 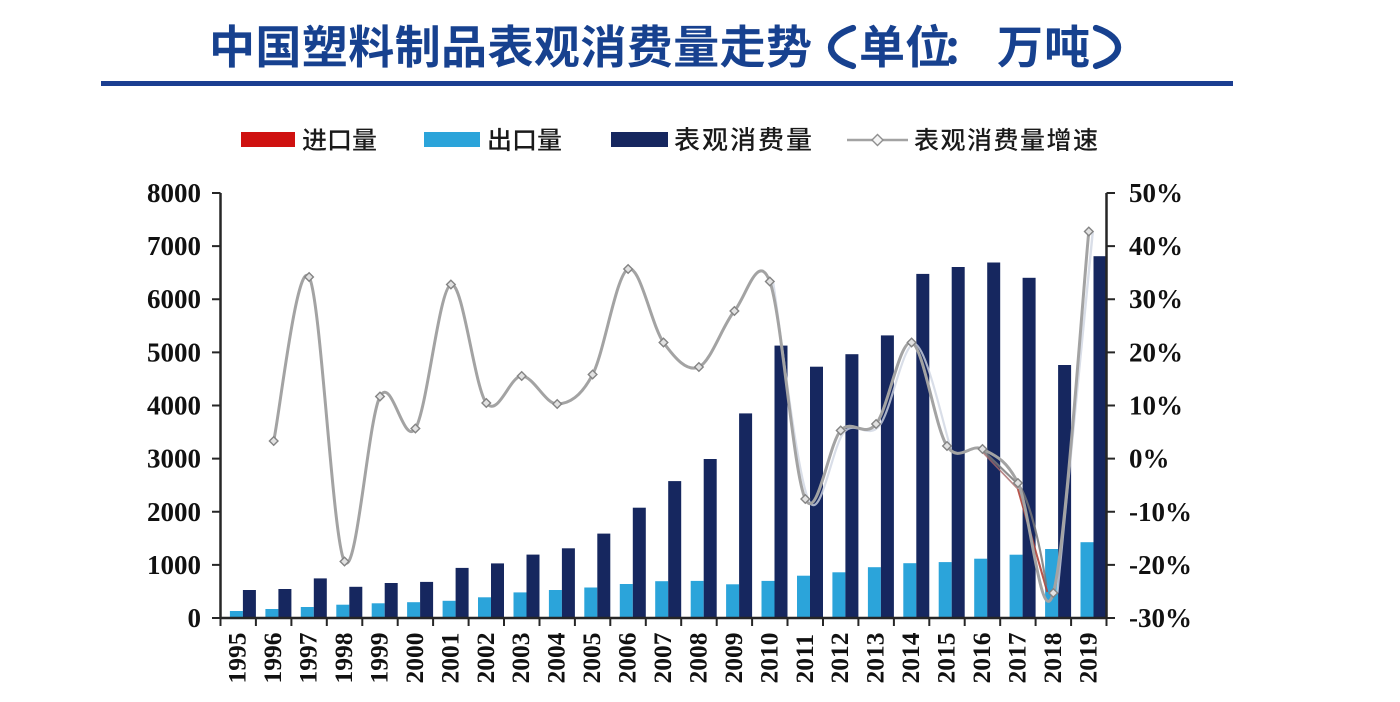 I want to click on svg-text: 2006, so click(x=627, y=658).